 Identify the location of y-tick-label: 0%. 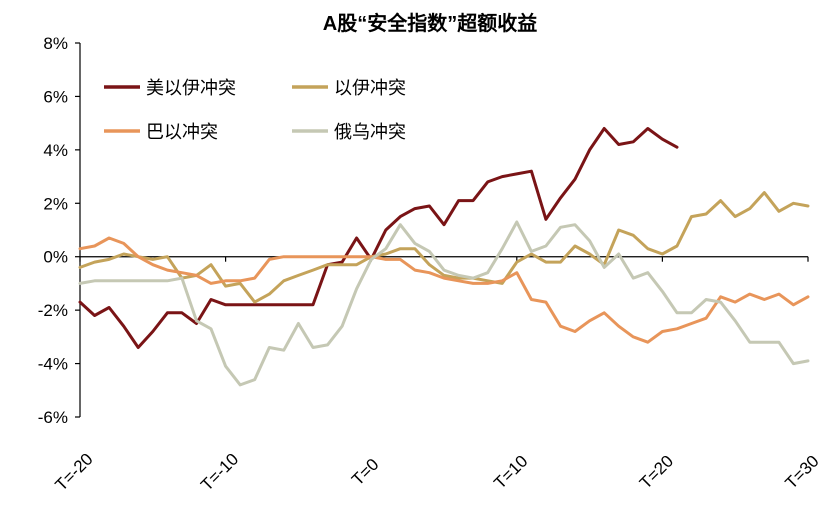
(55, 257).